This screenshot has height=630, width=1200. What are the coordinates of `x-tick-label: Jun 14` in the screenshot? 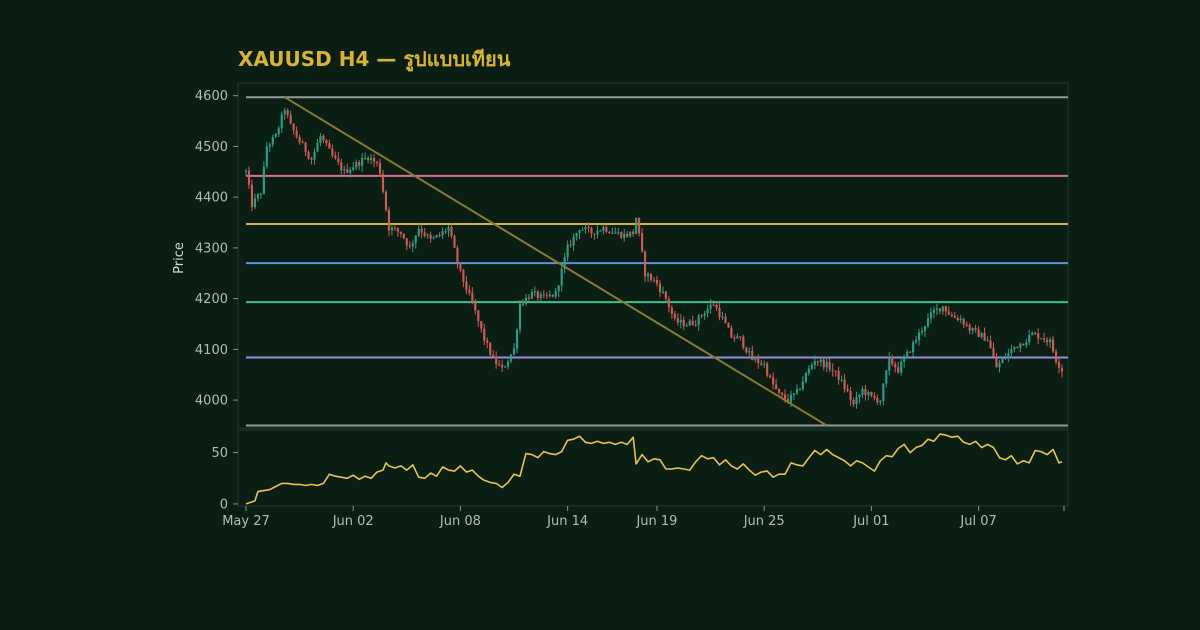 It's located at (567, 521).